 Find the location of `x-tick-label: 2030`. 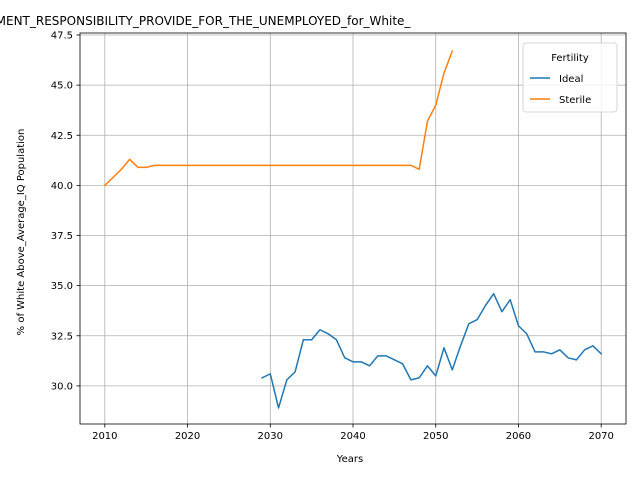

x-tick-label: 2030 is located at coordinates (270, 436).